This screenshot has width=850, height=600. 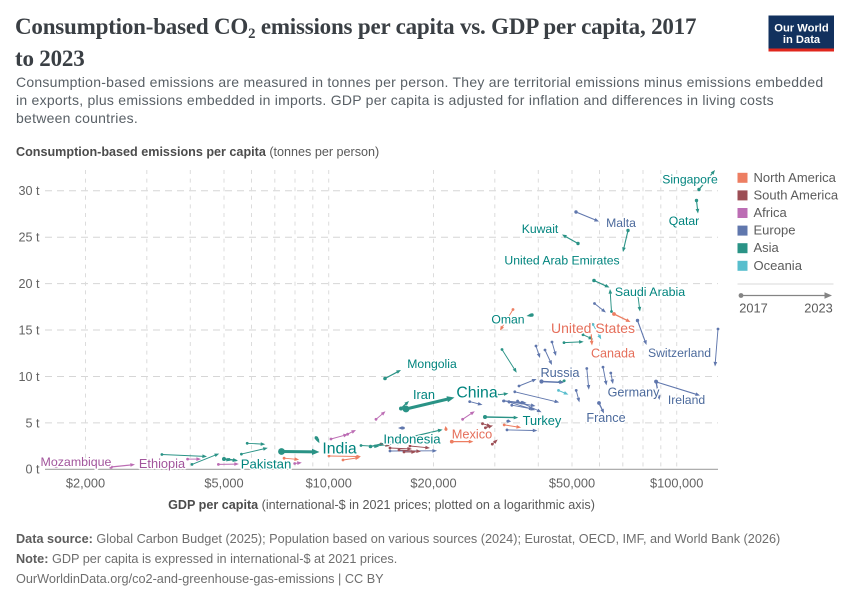 What do you see at coordinates (771, 212) in the screenshot?
I see `svg-text: Africa` at bounding box center [771, 212].